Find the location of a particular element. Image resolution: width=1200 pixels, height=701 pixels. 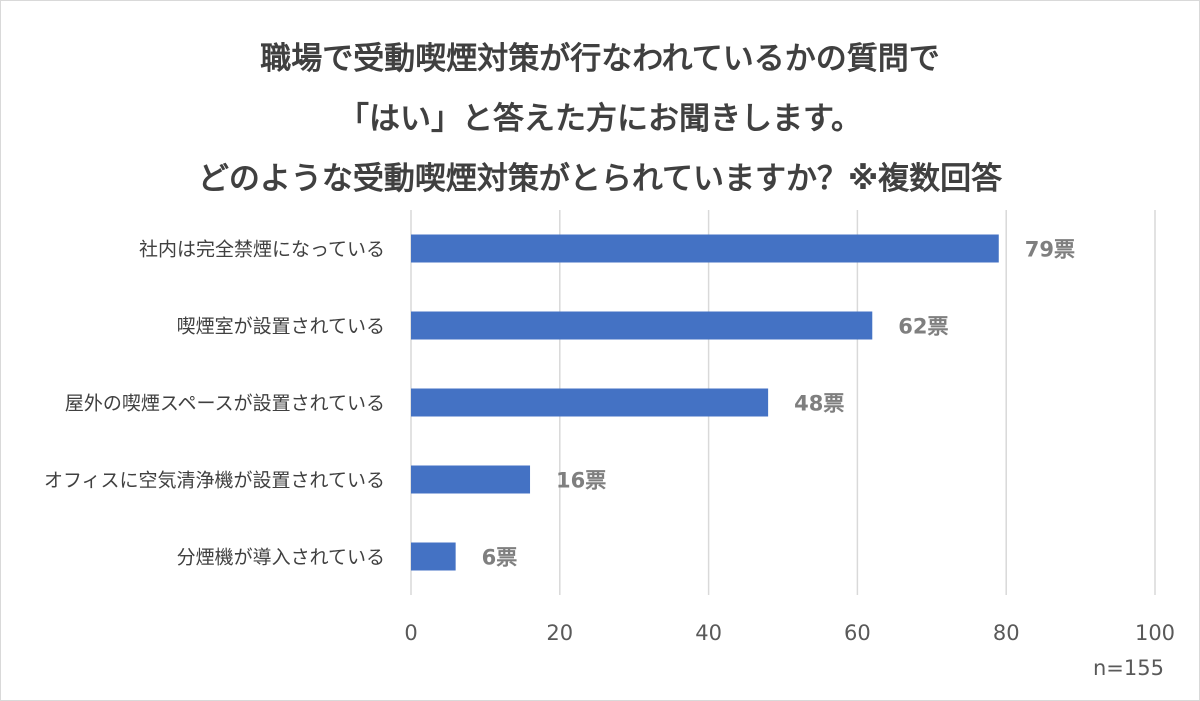

x-tick-label-0: 0 is located at coordinates (410, 633).